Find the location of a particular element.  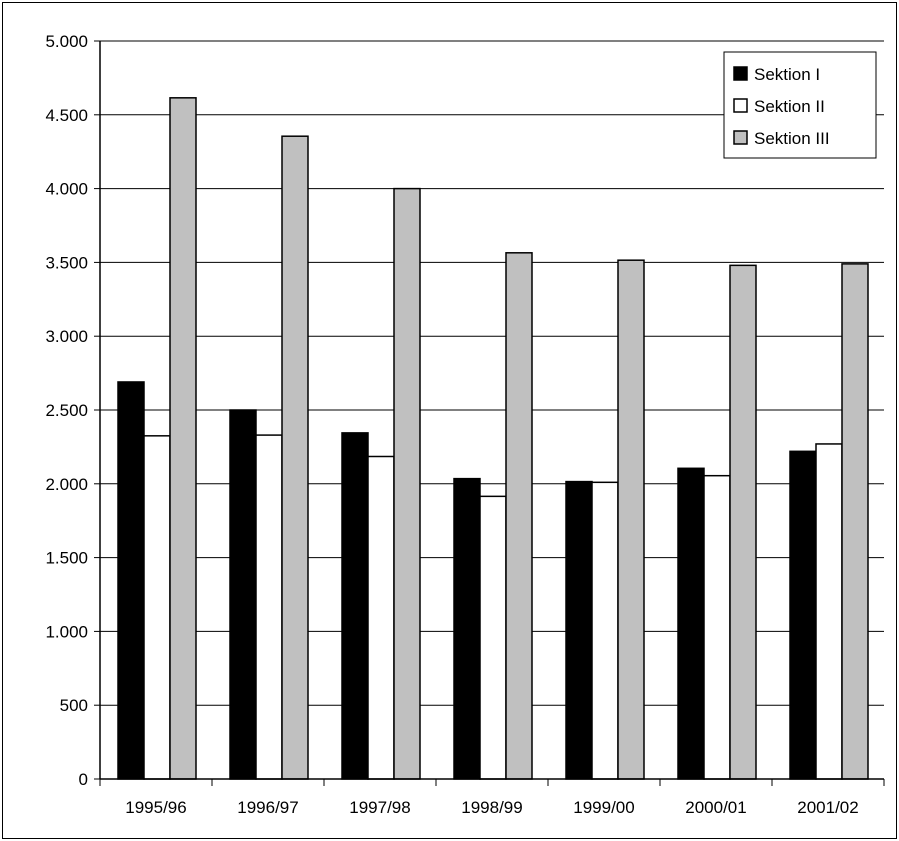

y-tick-label: 4.500 is located at coordinates (66, 115).